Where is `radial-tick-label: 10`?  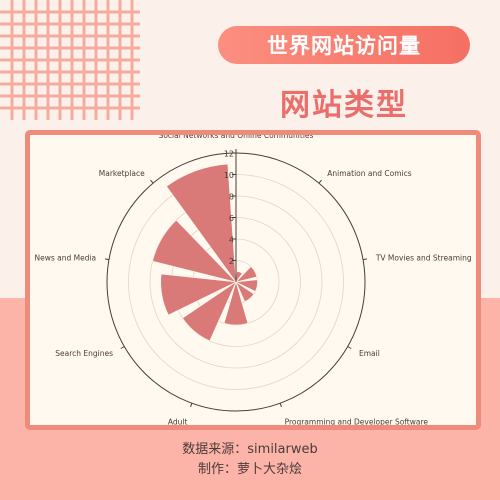 radial-tick-label: 10 is located at coordinates (229, 175).